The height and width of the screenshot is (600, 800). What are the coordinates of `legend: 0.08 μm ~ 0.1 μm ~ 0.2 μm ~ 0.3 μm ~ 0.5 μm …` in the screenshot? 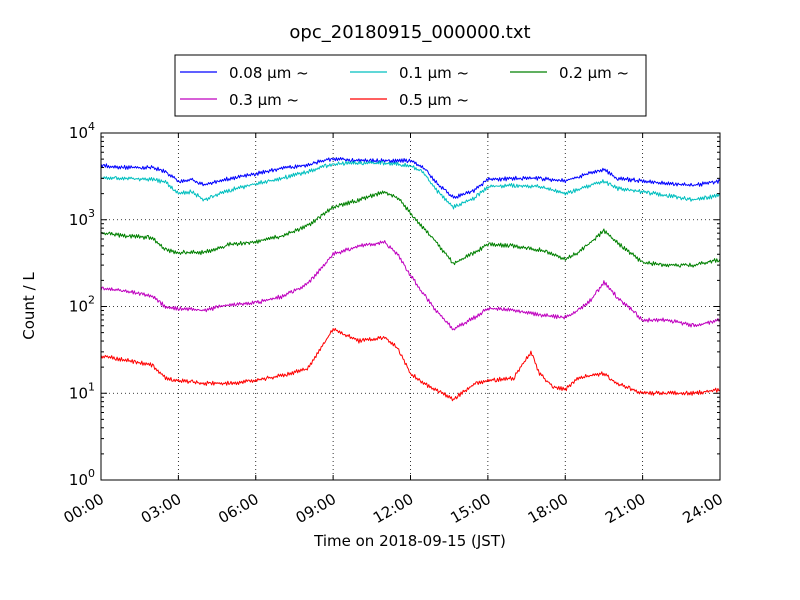 It's located at (410, 85).